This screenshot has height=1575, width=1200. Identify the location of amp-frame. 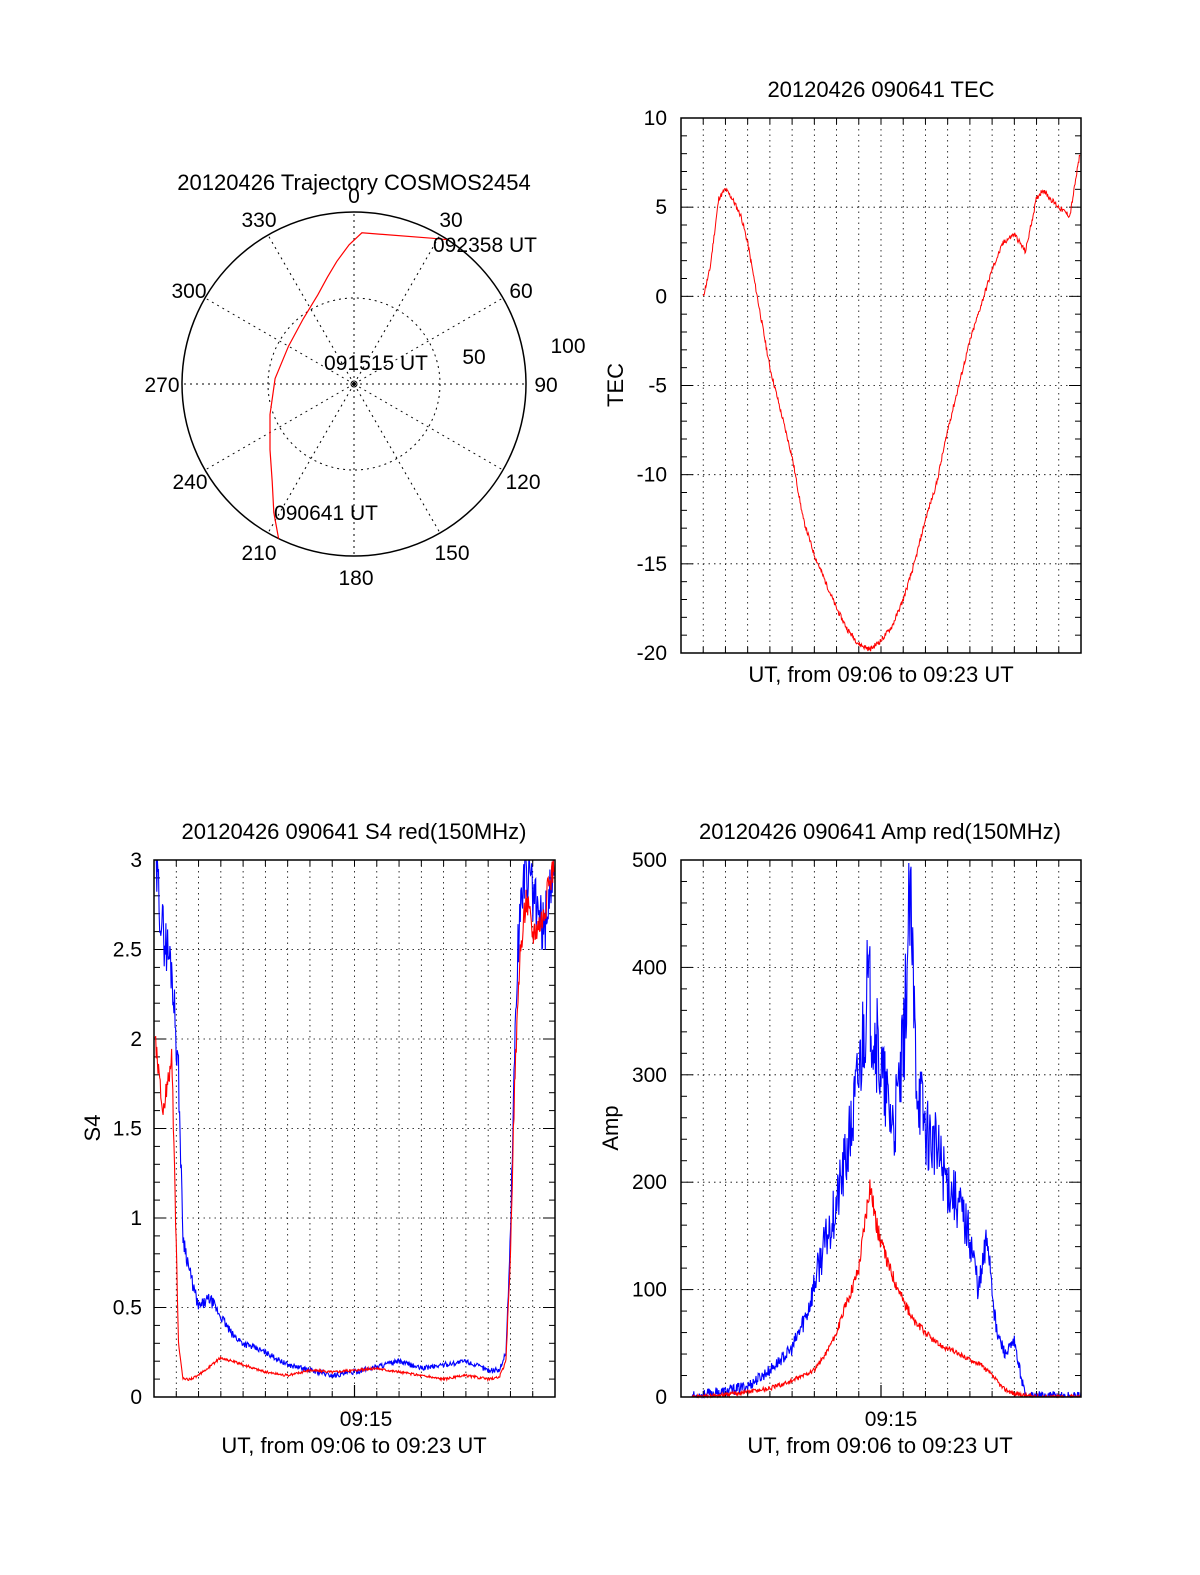
(881, 1128).